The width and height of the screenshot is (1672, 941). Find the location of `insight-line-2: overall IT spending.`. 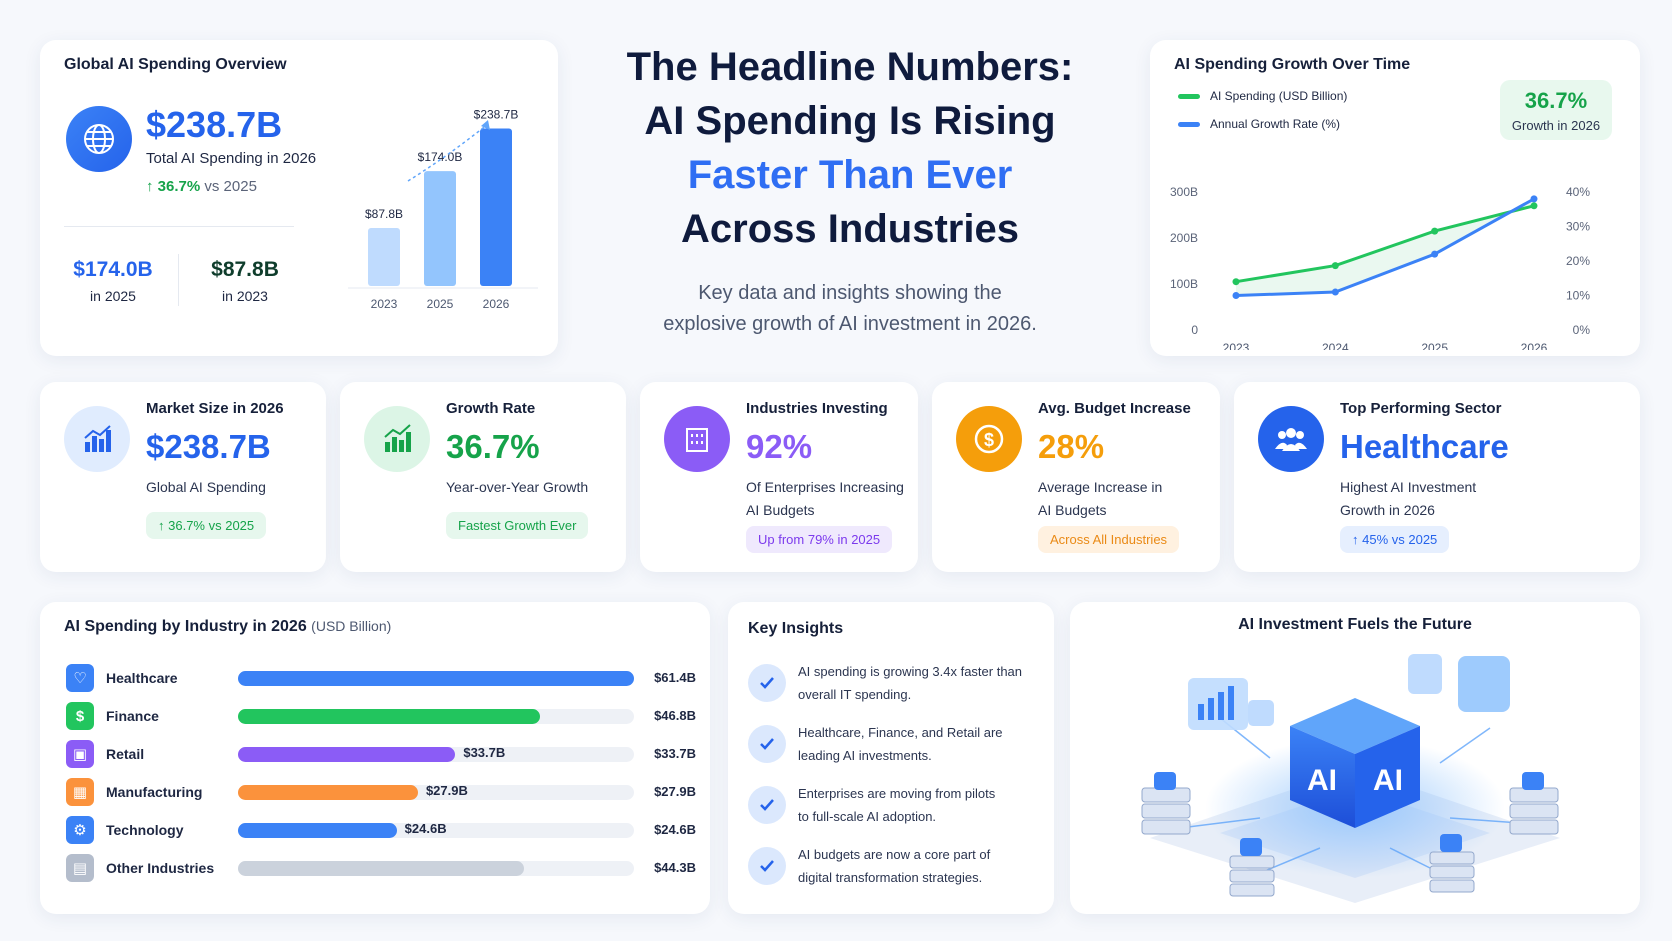

insight-line-2: overall IT spending. is located at coordinates (855, 694).